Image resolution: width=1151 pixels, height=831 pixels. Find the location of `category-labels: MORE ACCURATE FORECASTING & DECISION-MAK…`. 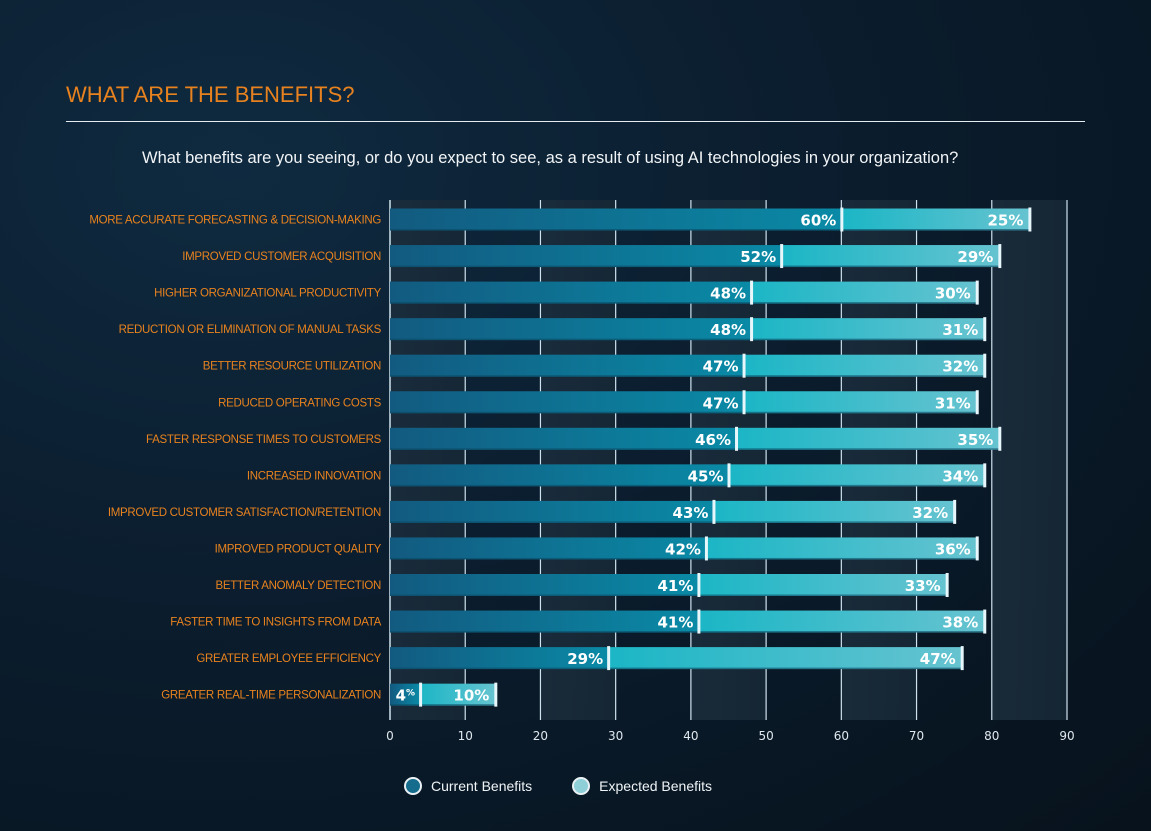

category-labels: MORE ACCURATE FORECASTING & DECISION-MAK… is located at coordinates (235, 458).